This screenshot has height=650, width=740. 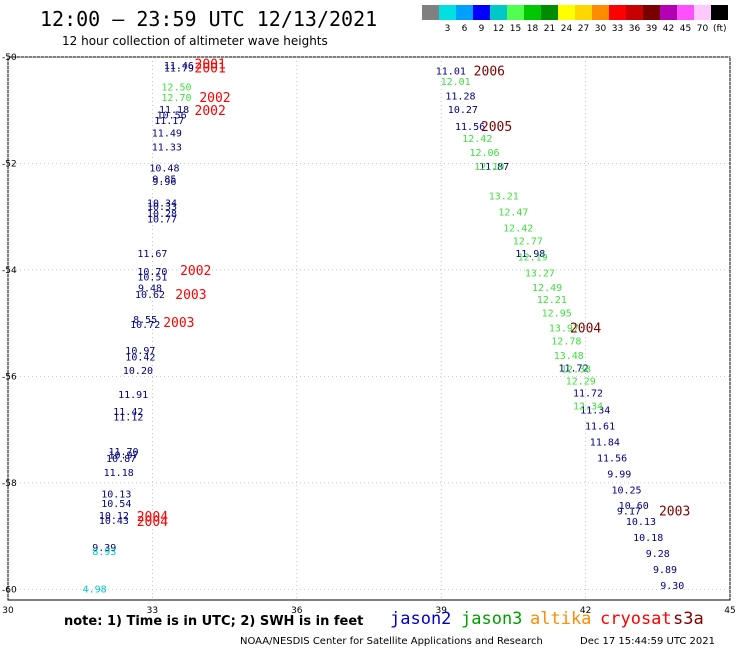 I want to click on data-label: 11.34, so click(x=595, y=410).